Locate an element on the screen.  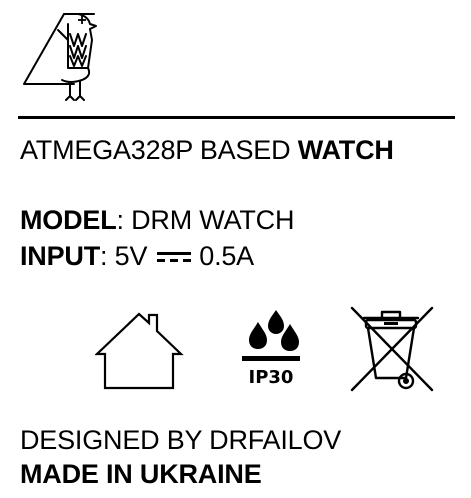
designer-line: DESIGNED BY DRFAILOV is located at coordinates (181, 440).